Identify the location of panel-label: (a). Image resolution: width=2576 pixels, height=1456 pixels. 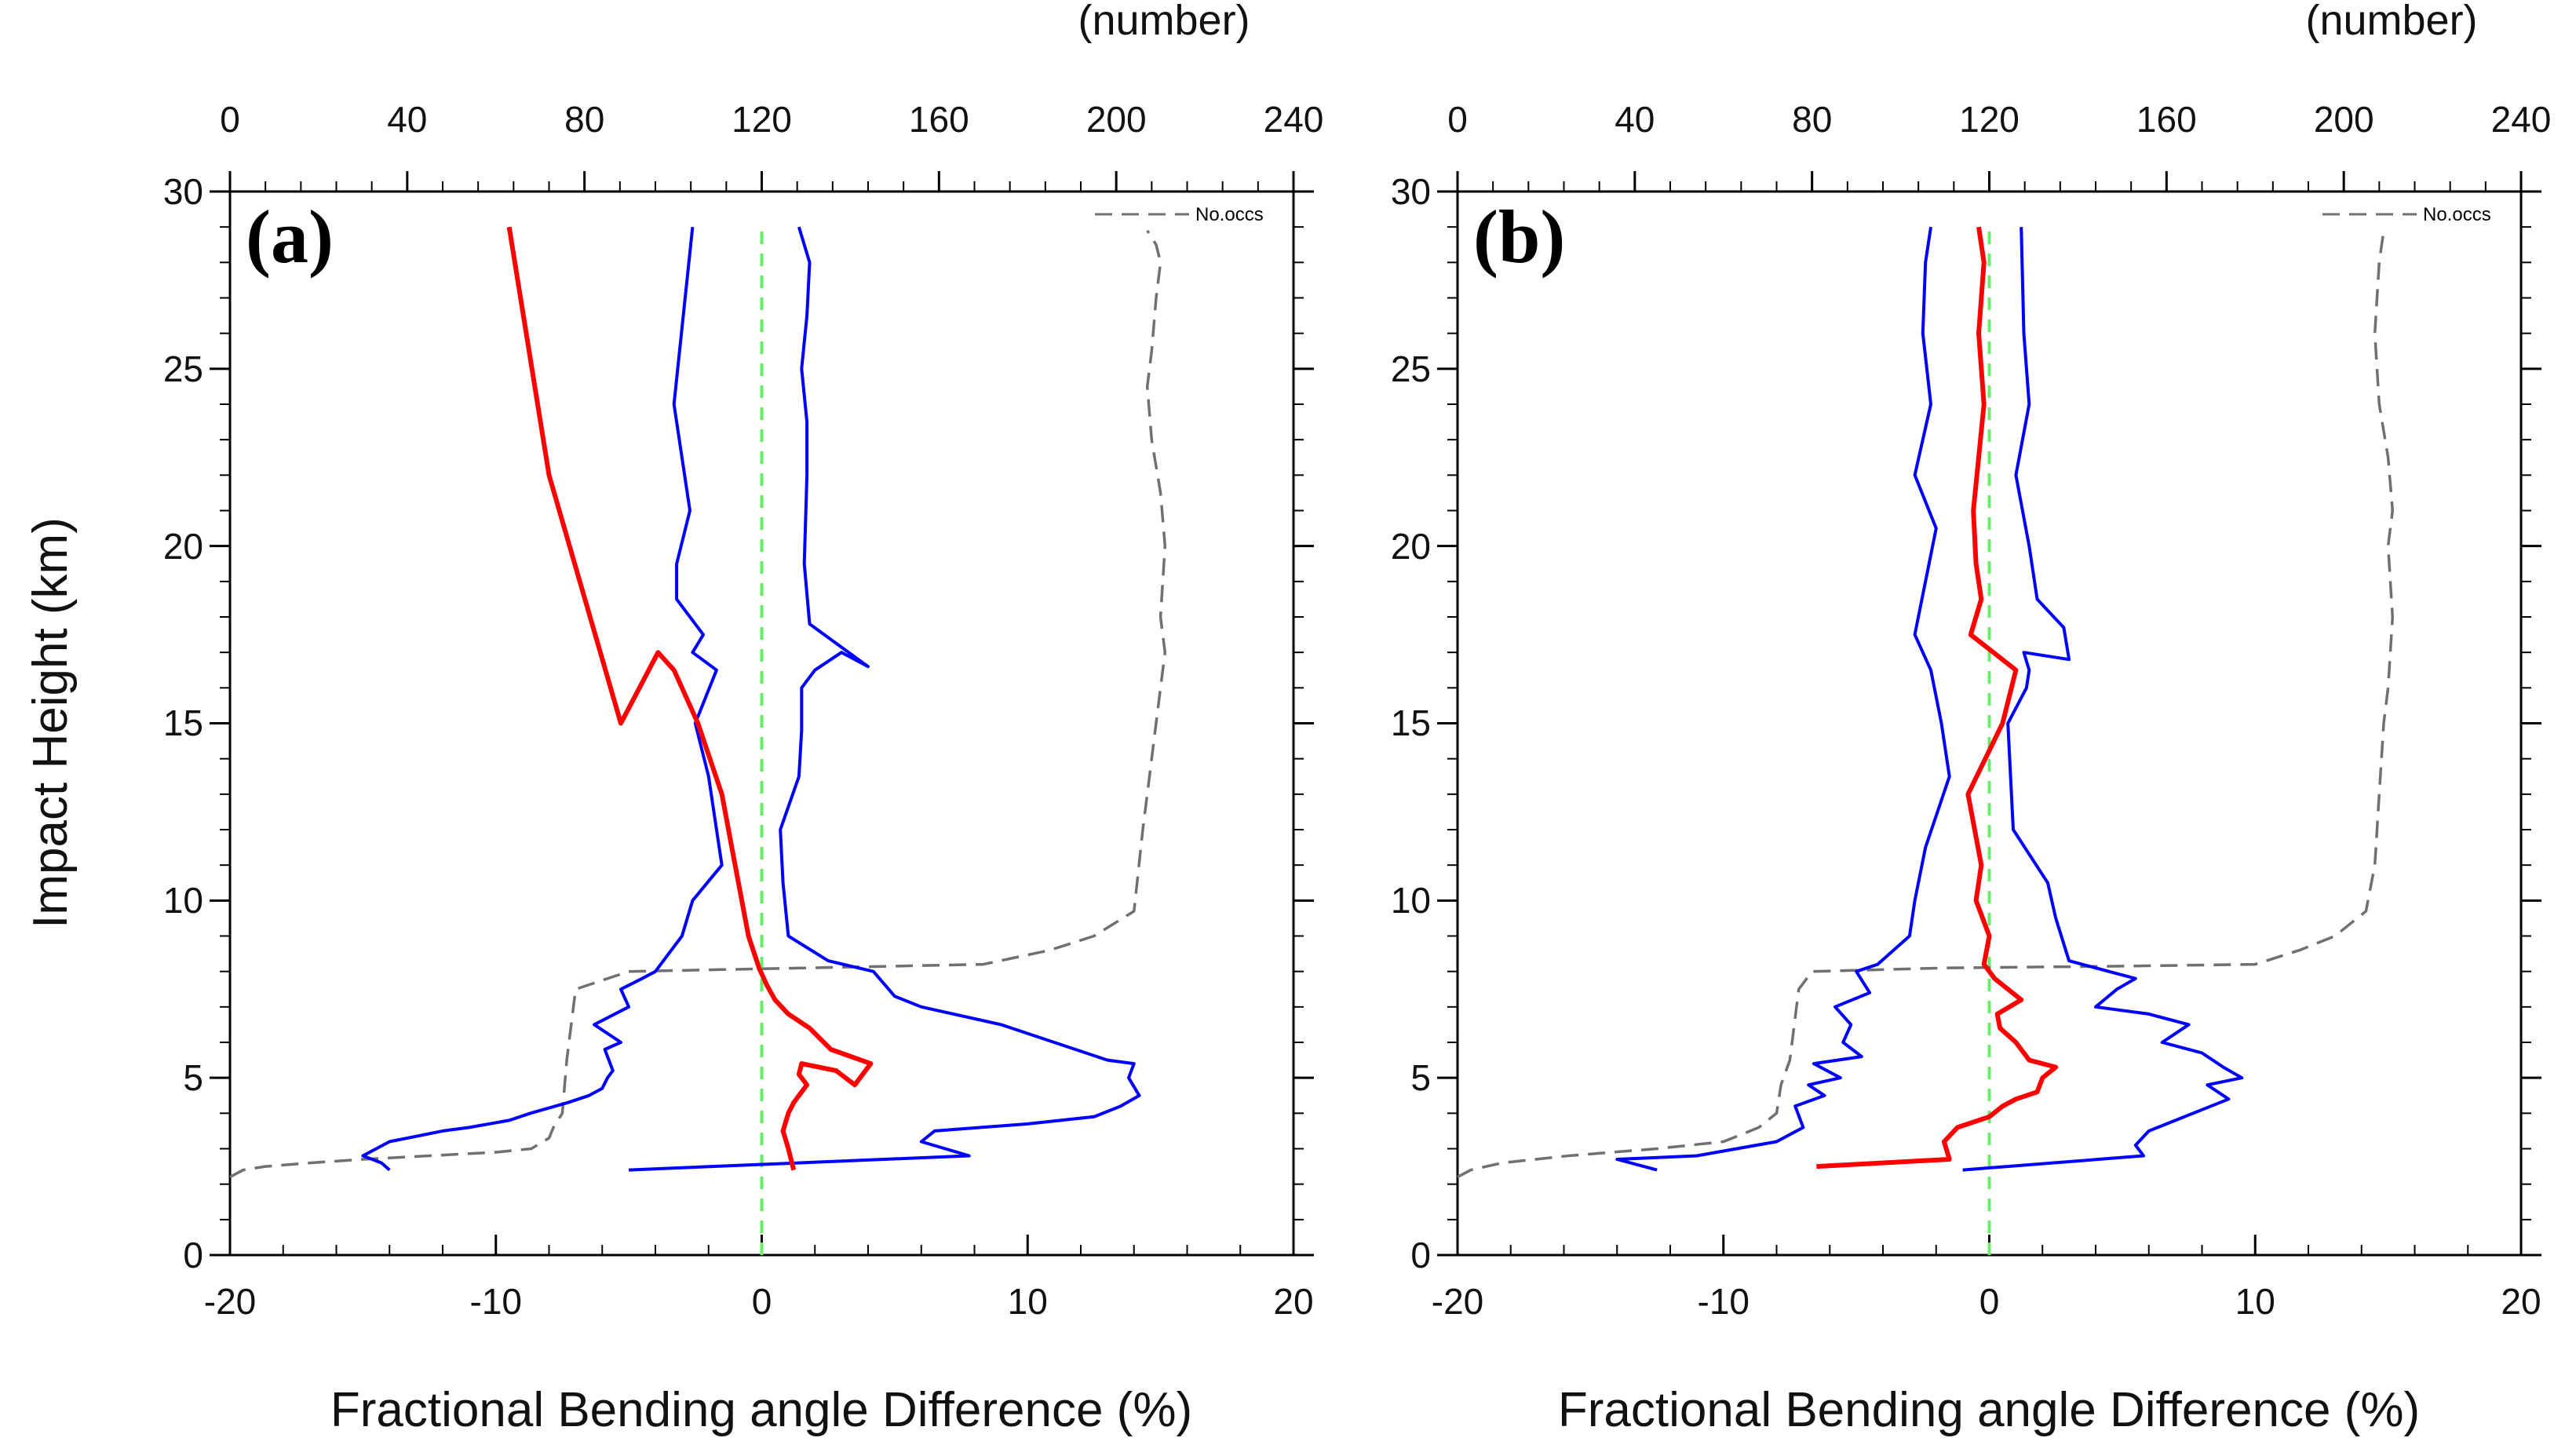
(290, 237).